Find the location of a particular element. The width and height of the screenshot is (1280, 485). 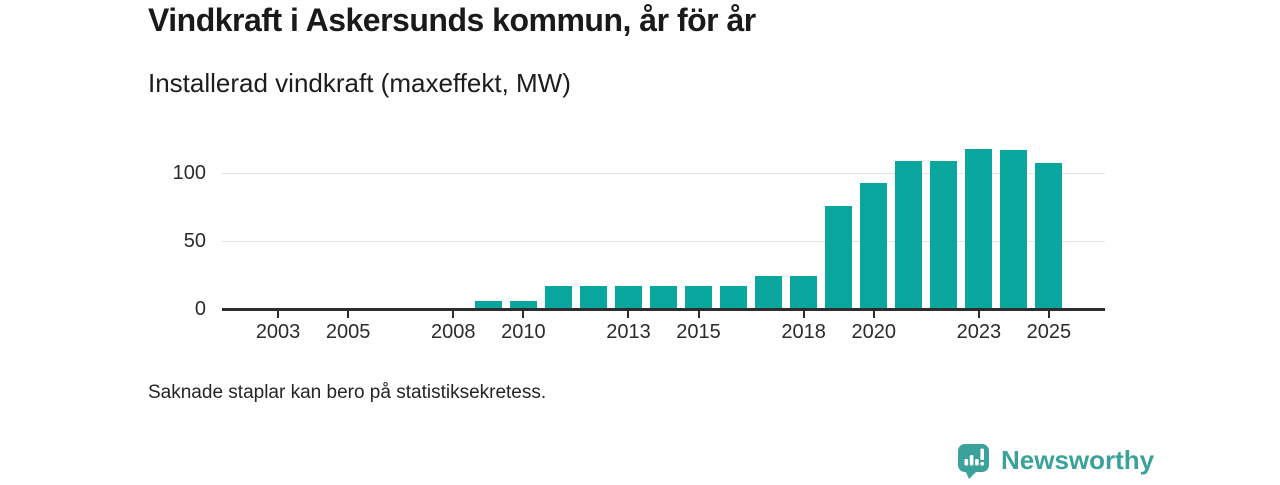

x-axis-label-2015: 2015 is located at coordinates (698, 332).